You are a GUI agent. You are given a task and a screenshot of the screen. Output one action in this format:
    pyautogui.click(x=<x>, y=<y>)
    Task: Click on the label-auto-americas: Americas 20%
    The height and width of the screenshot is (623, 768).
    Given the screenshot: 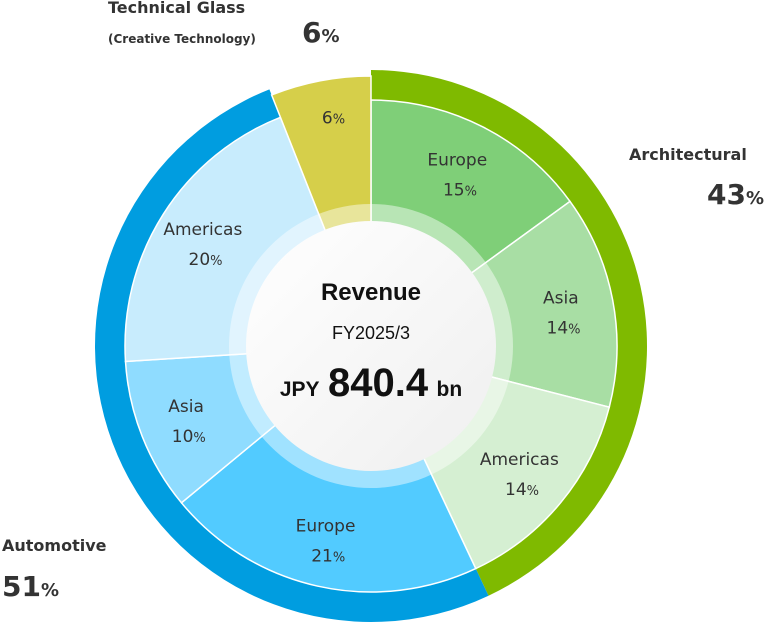 What is the action you would take?
    pyautogui.click(x=205, y=245)
    